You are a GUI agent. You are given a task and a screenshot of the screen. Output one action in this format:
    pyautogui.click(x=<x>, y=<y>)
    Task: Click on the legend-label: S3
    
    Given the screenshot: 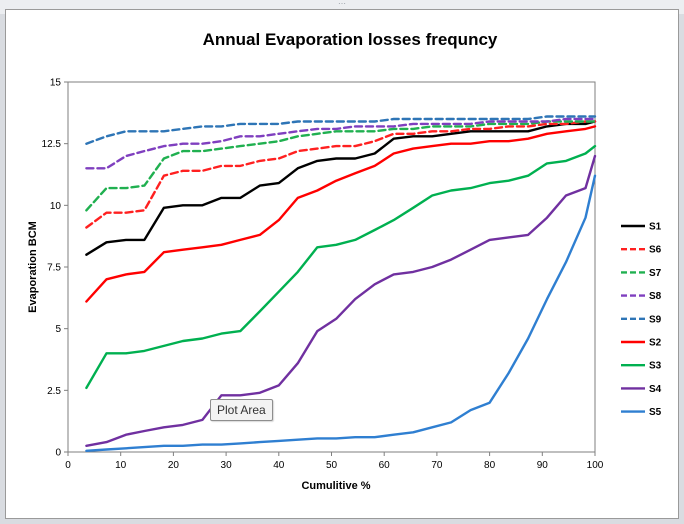 What is the action you would take?
    pyautogui.click(x=655, y=366)
    